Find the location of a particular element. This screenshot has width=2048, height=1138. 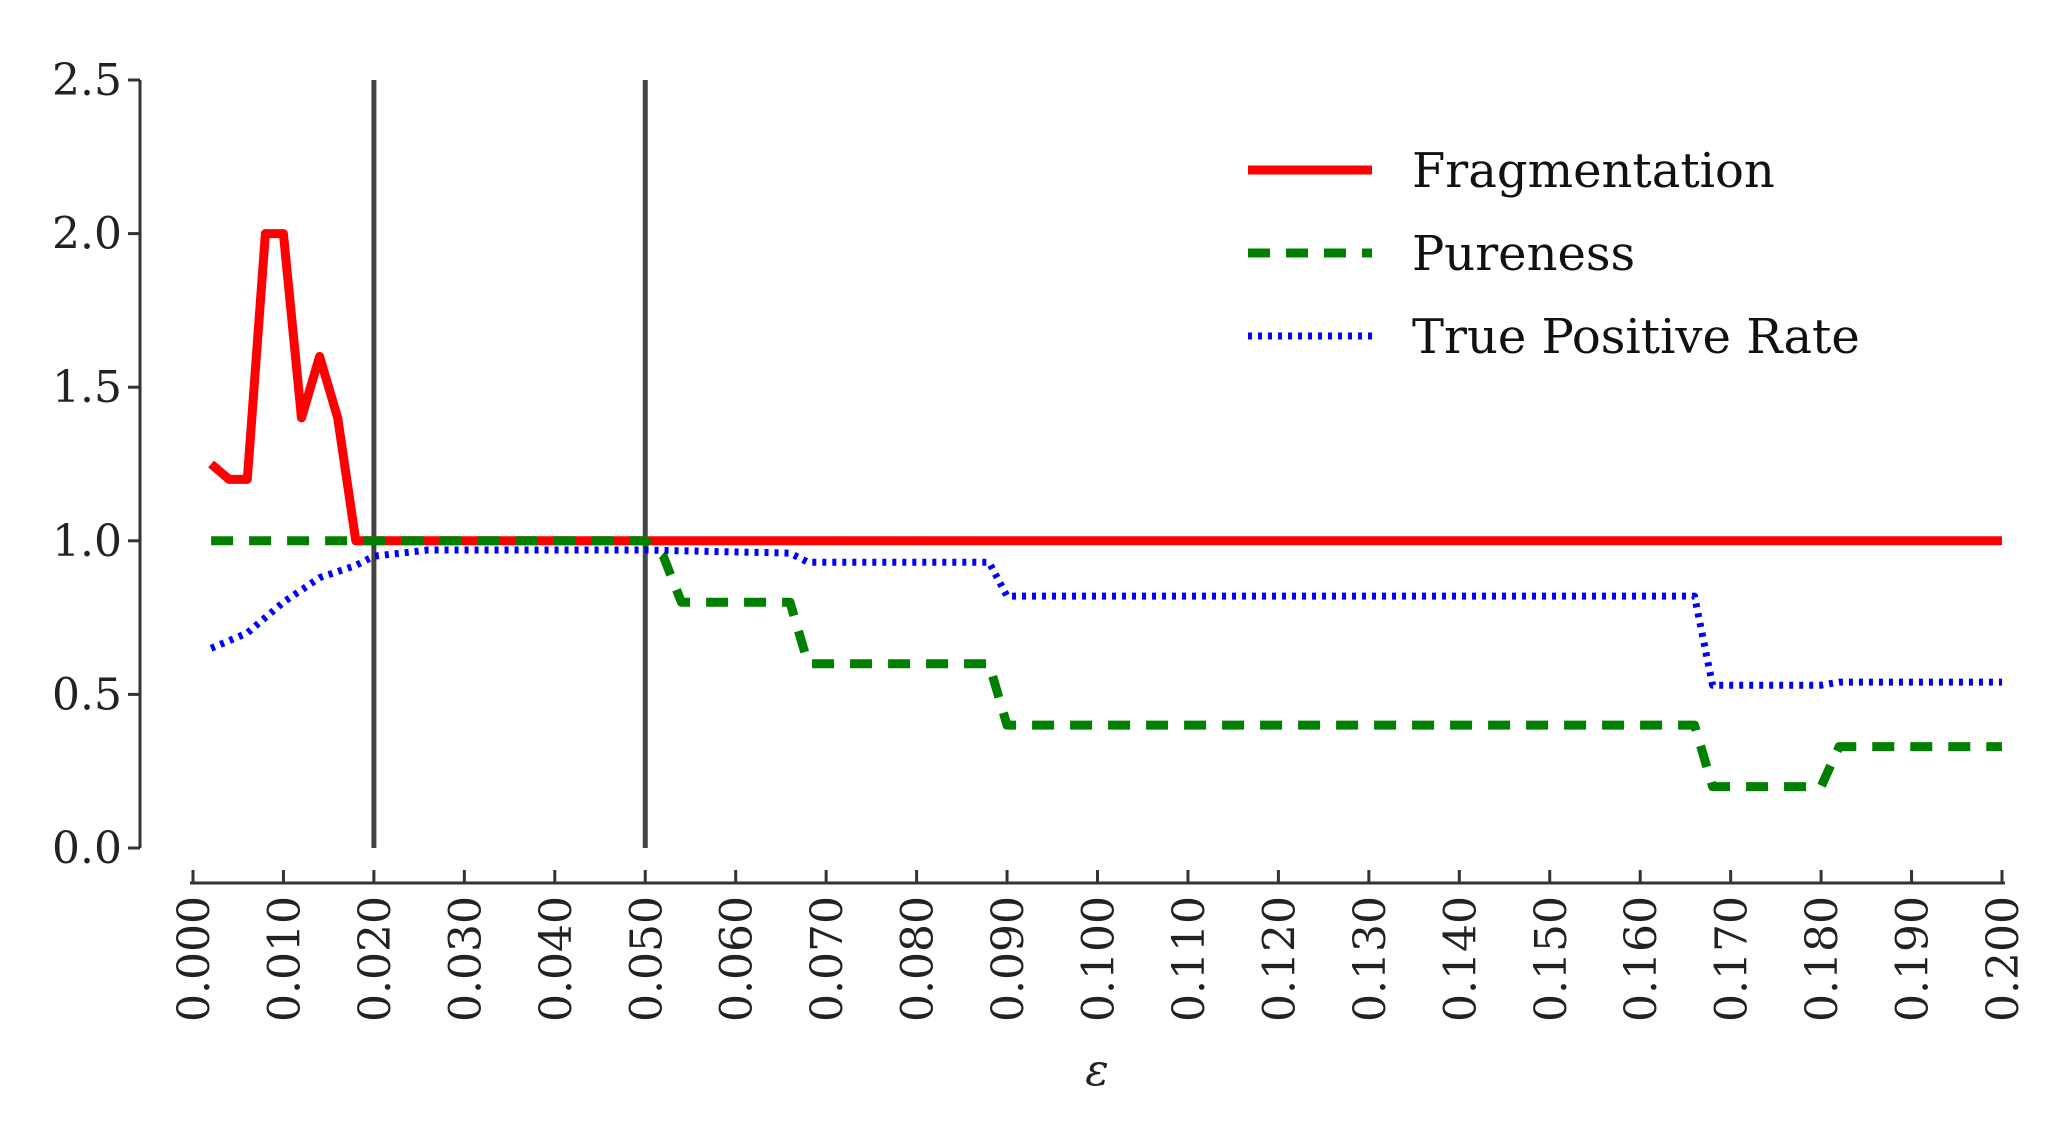

x-tick-label: 0.130 is located at coordinates (1370, 959).